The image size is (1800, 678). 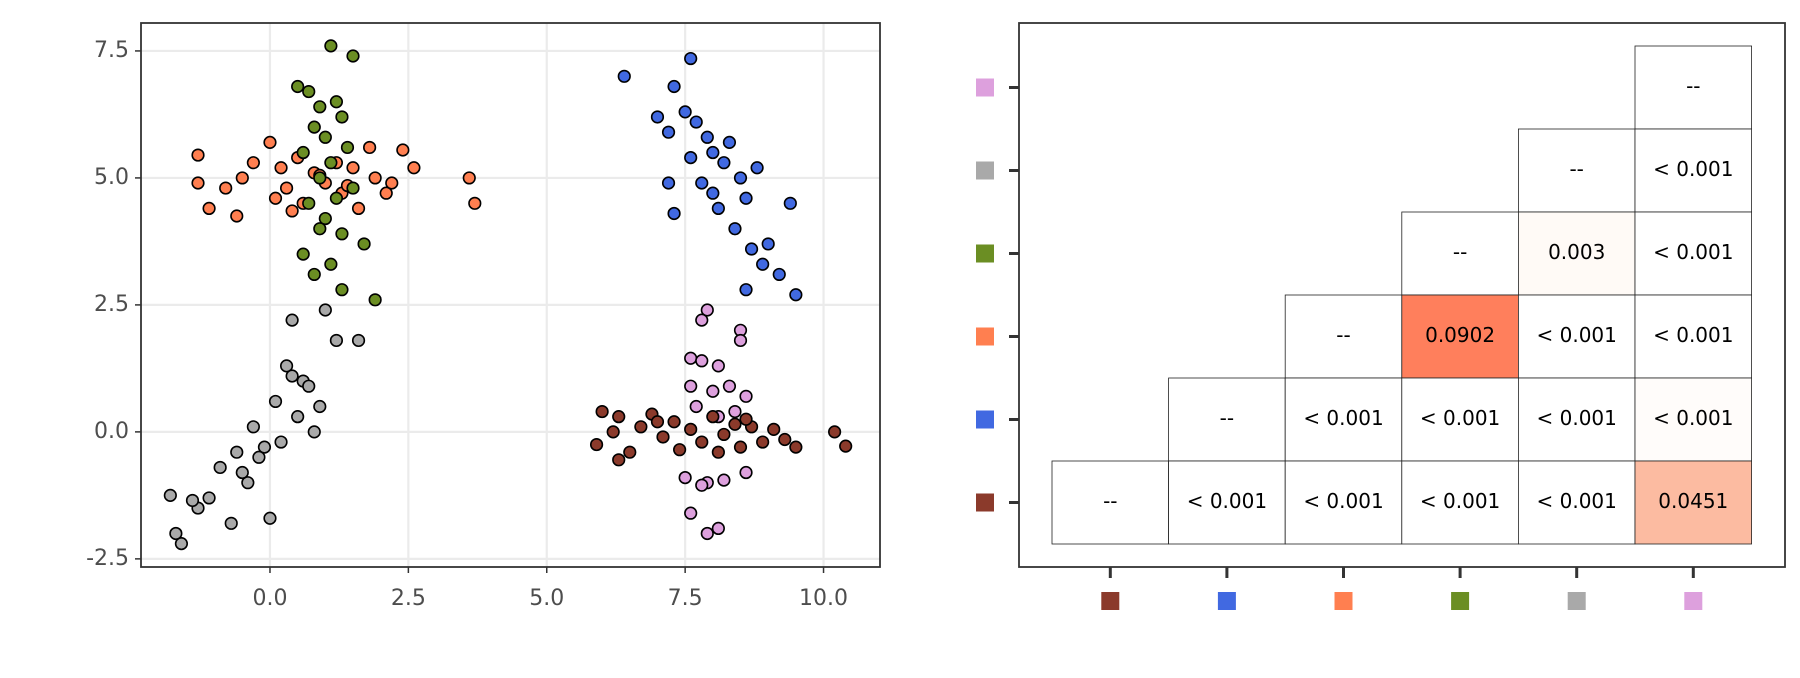 I want to click on x-tick-label: 10.0, so click(x=823, y=598).